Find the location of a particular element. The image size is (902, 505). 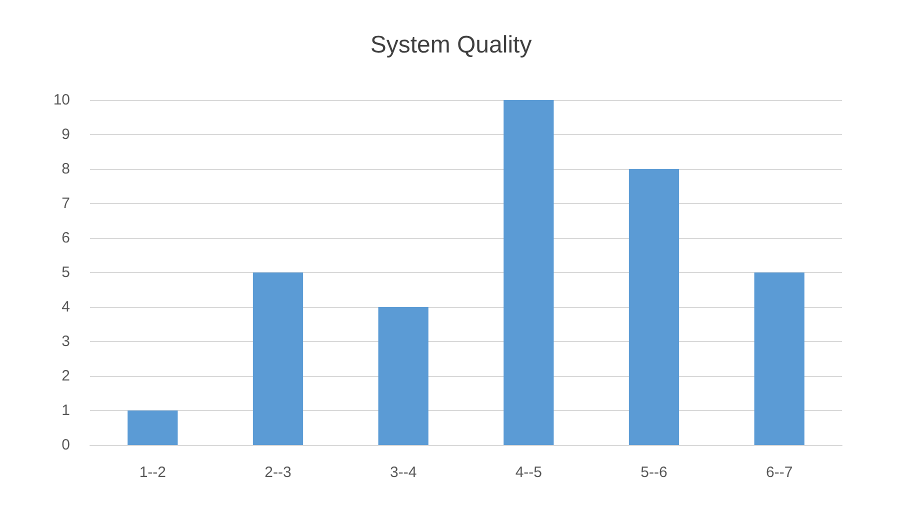

y-tick-label: 9 is located at coordinates (66, 134).